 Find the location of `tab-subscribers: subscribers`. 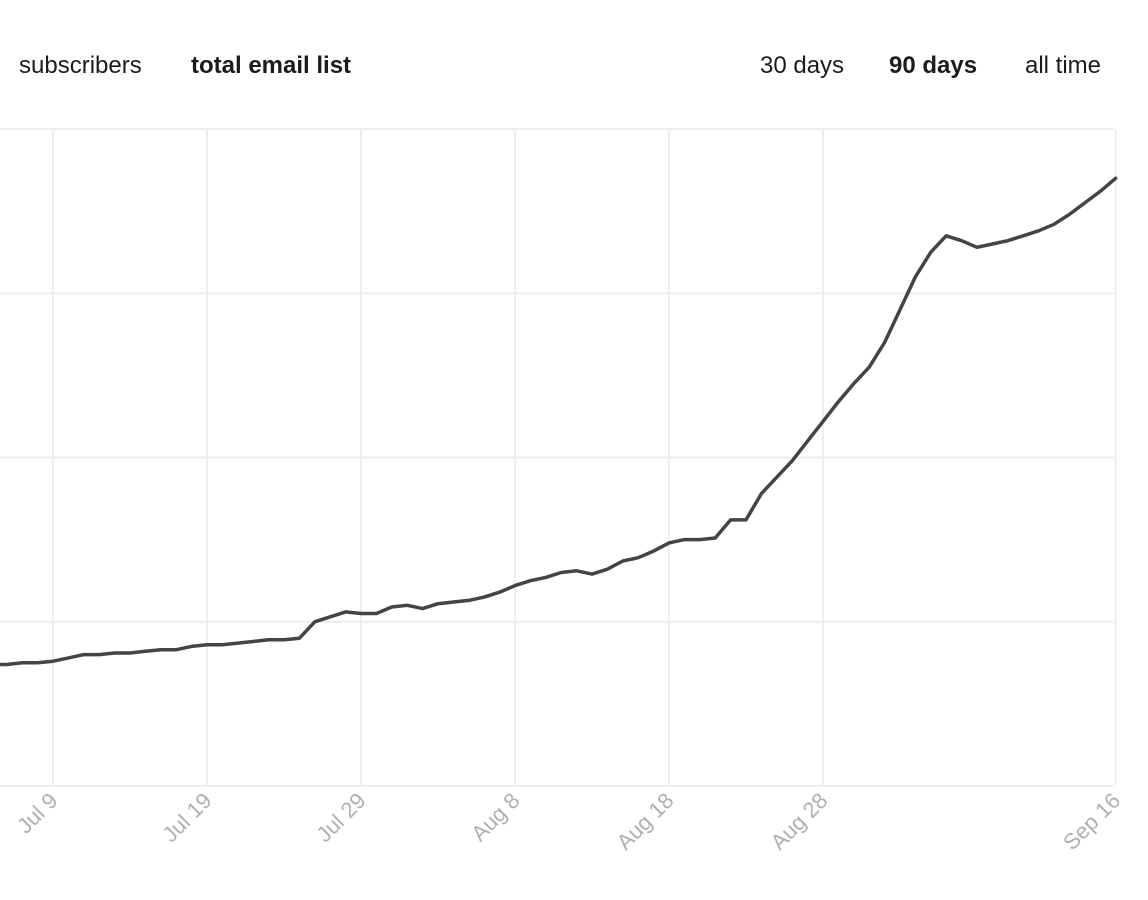

tab-subscribers: subscribers is located at coordinates (80, 65).